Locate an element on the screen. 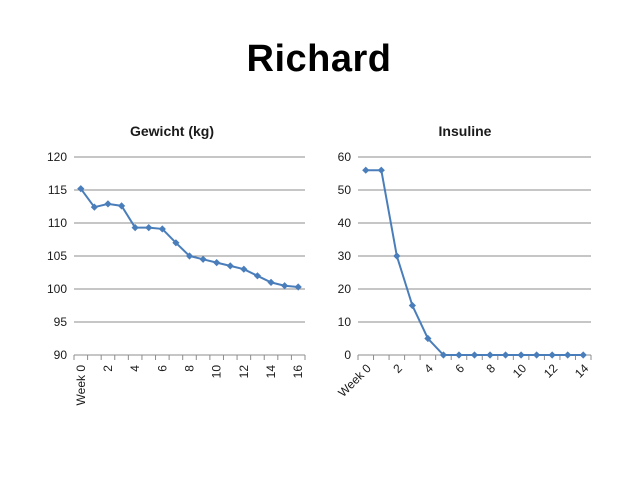 Image resolution: width=638 pixels, height=479 pixels. y-tick-label: 90 is located at coordinates (61, 355).